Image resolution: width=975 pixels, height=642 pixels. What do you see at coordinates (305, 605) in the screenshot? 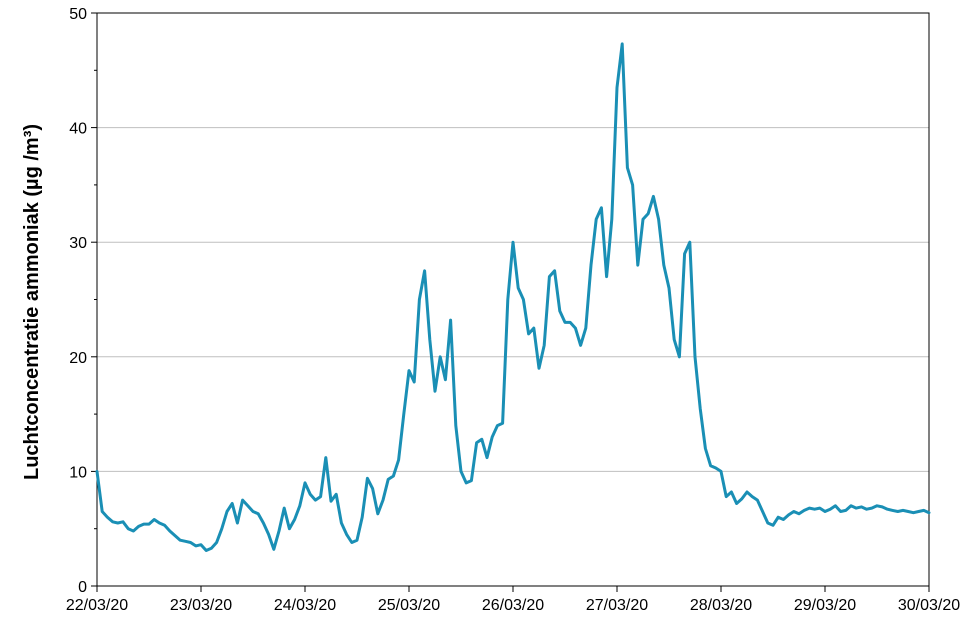
I see `x-tick-label: 24/03/20` at bounding box center [305, 605].